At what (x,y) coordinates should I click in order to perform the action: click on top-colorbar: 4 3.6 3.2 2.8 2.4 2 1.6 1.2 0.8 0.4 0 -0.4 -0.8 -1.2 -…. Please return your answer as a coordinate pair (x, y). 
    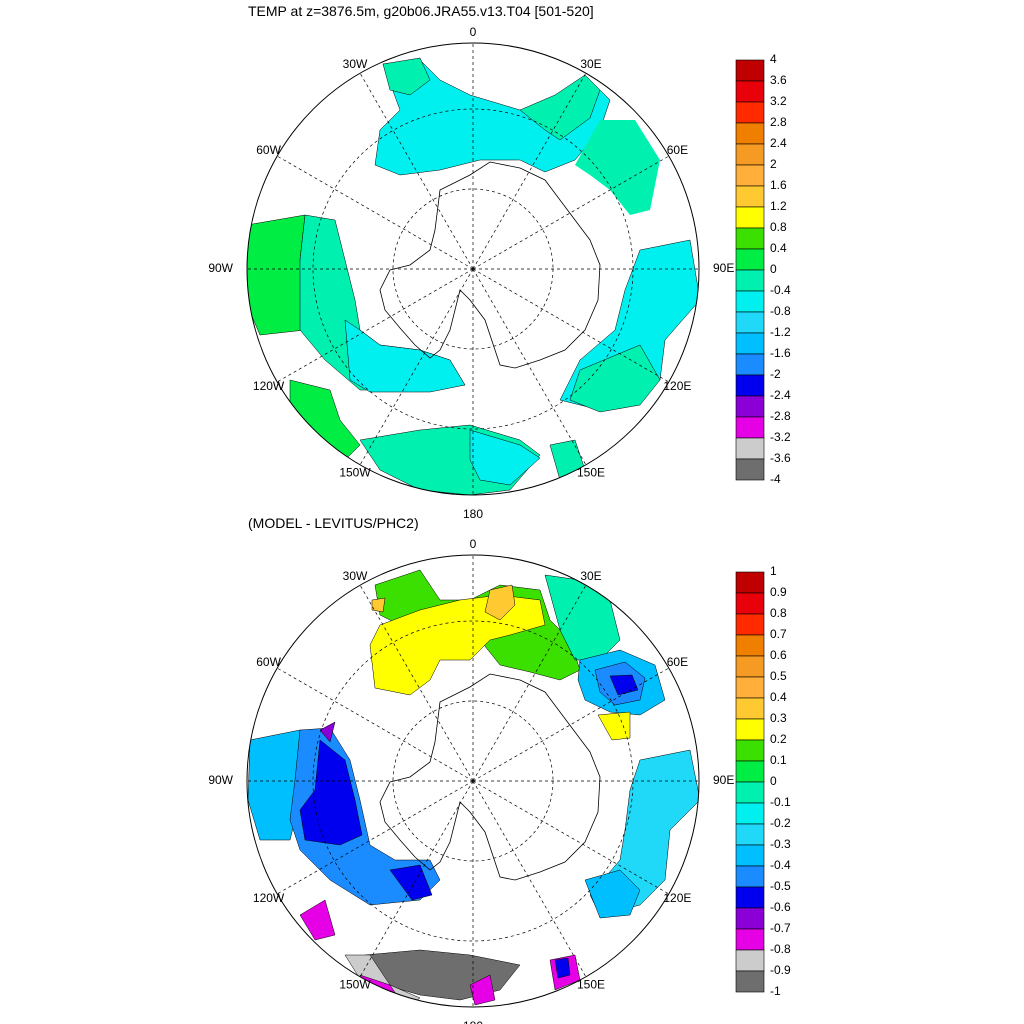
    Looking at the image, I should click on (763, 269).